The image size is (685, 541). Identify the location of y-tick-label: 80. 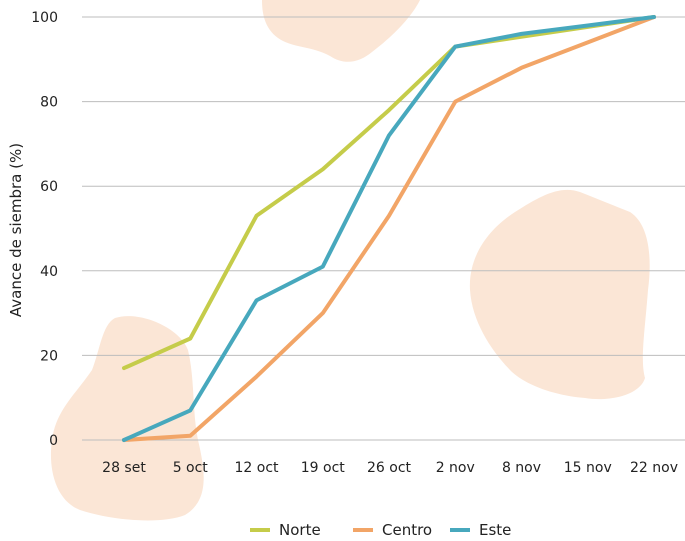
(49, 103).